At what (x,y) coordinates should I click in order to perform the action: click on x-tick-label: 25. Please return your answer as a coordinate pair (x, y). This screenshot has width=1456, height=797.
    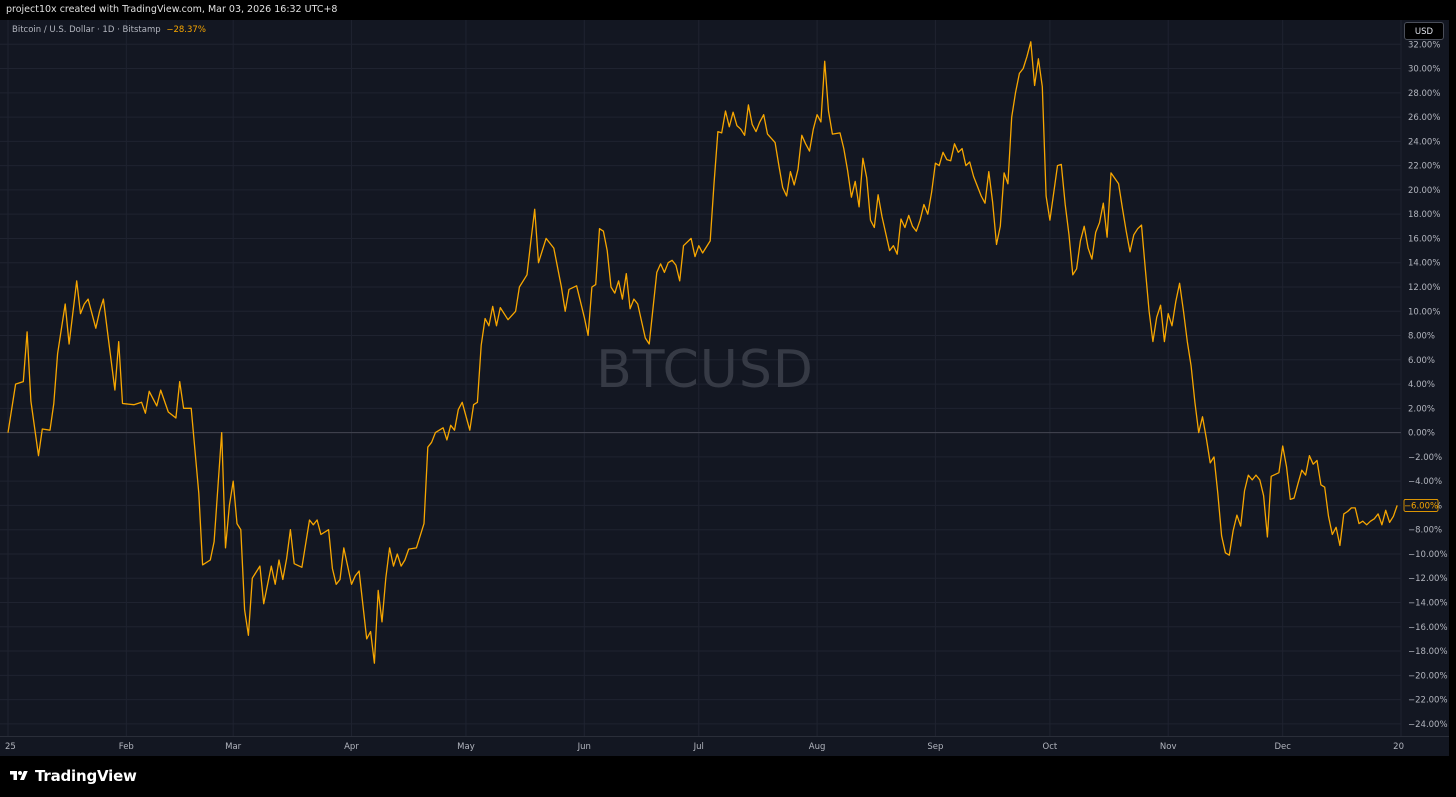
    Looking at the image, I should click on (10, 747).